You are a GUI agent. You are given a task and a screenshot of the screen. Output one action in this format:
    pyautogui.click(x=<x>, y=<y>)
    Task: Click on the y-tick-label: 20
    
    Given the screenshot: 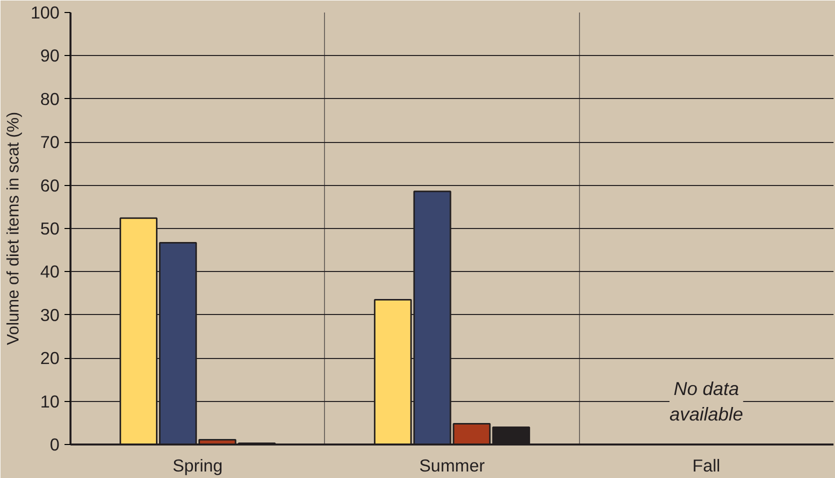 What is the action you would take?
    pyautogui.click(x=50, y=358)
    